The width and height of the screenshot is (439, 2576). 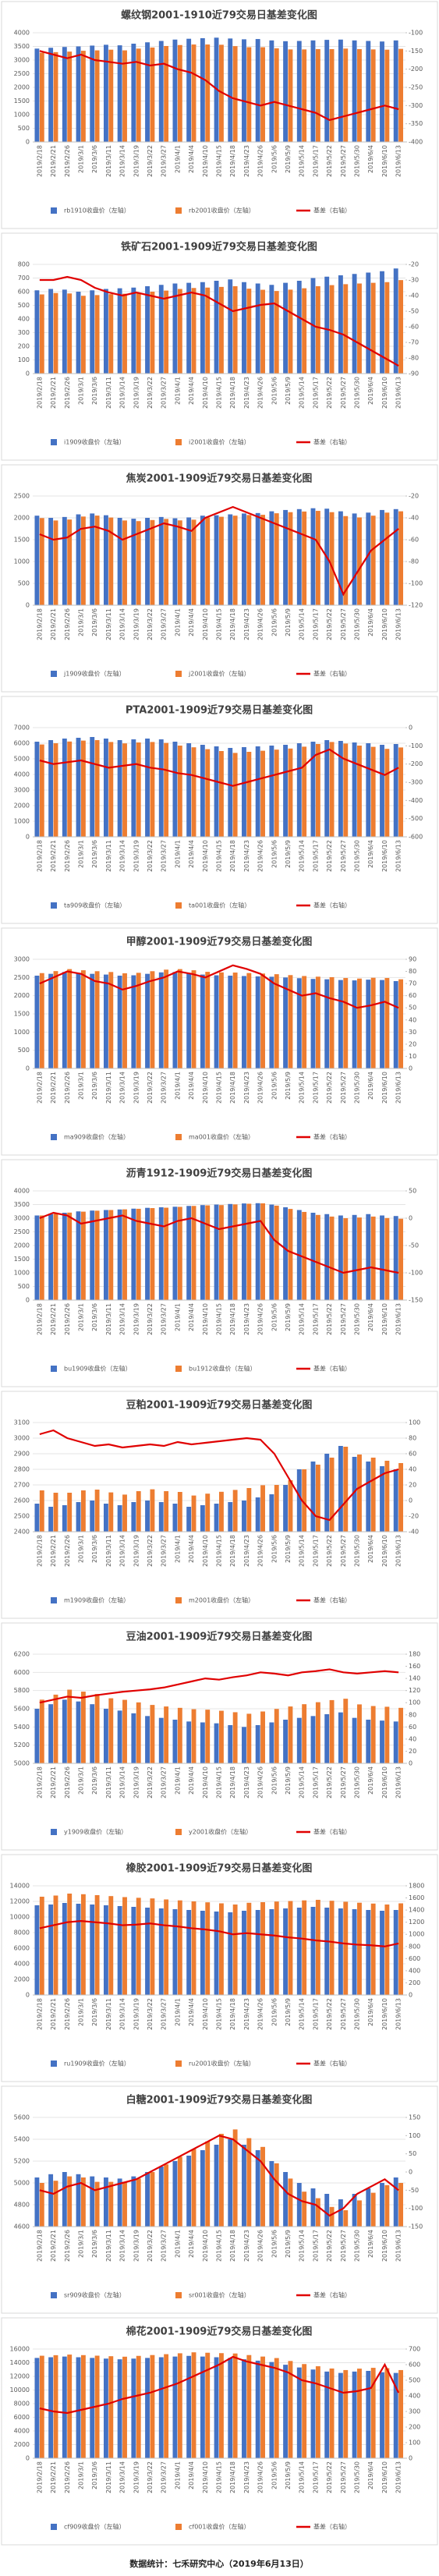 What do you see at coordinates (219, 15) in the screenshot?
I see `chart-title: 螺纹钢2001-1910近79交易日基差变化图` at bounding box center [219, 15].